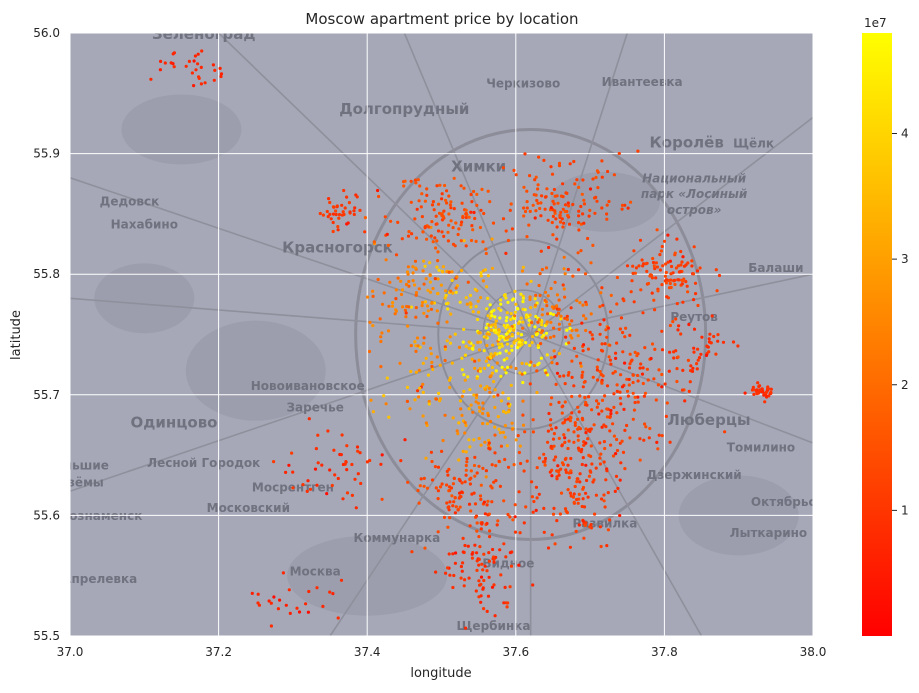  Describe the element at coordinates (783, 502) in the screenshot. I see `map-place-label: Октябрьс` at that location.